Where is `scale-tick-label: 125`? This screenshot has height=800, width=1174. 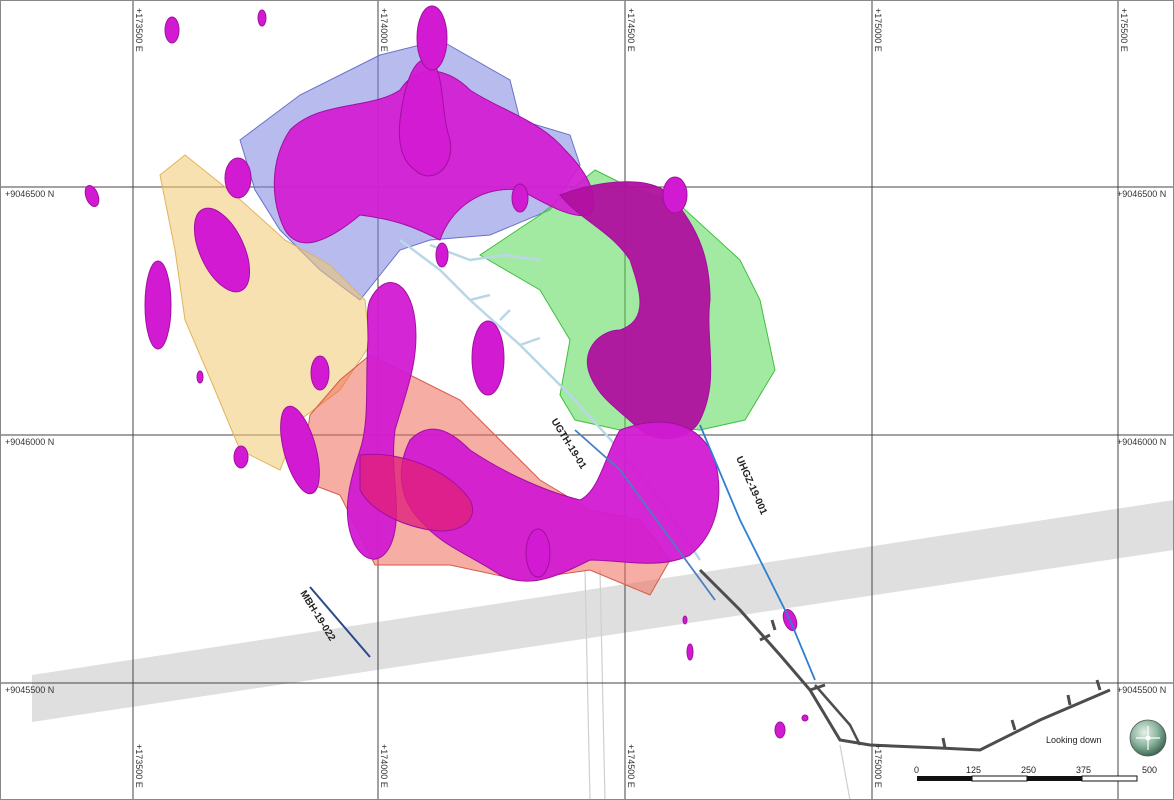 scale-tick-label: 125 is located at coordinates (973, 770).